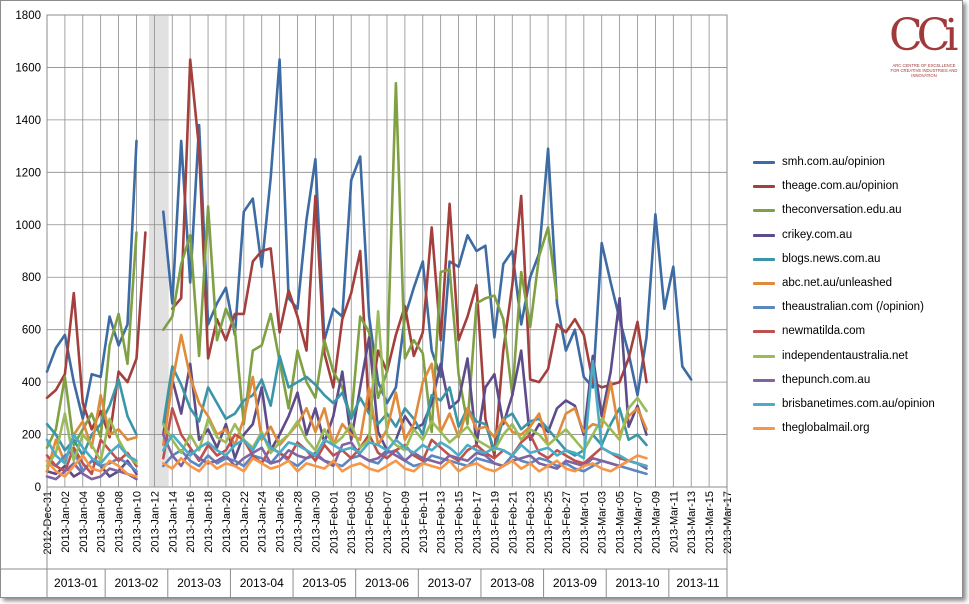 This screenshot has height=604, width=969. Describe the element at coordinates (674, 522) in the screenshot. I see `x-tick-label: 2013-Mar-11` at that location.